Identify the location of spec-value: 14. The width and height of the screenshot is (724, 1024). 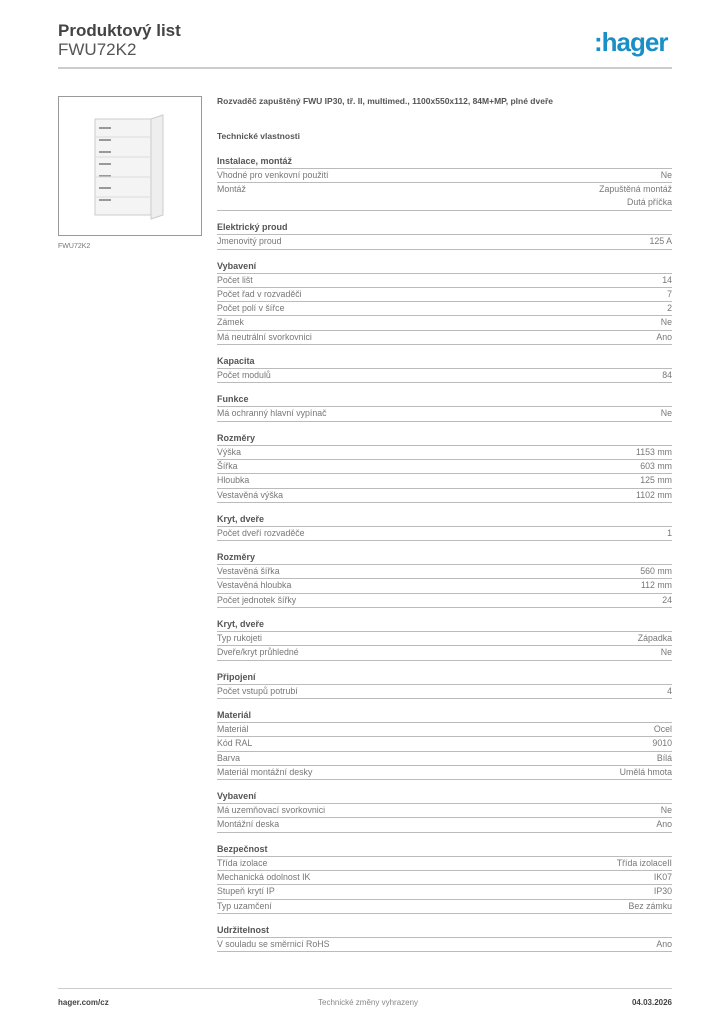
(667, 279).